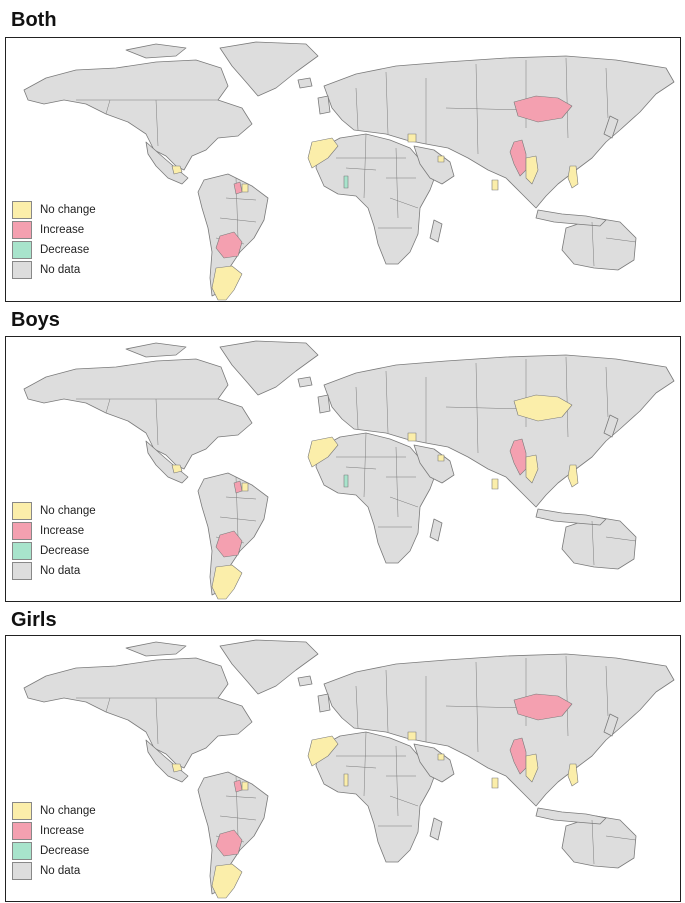 The height and width of the screenshot is (903, 685). I want to click on panel-title: Boys, so click(35, 320).